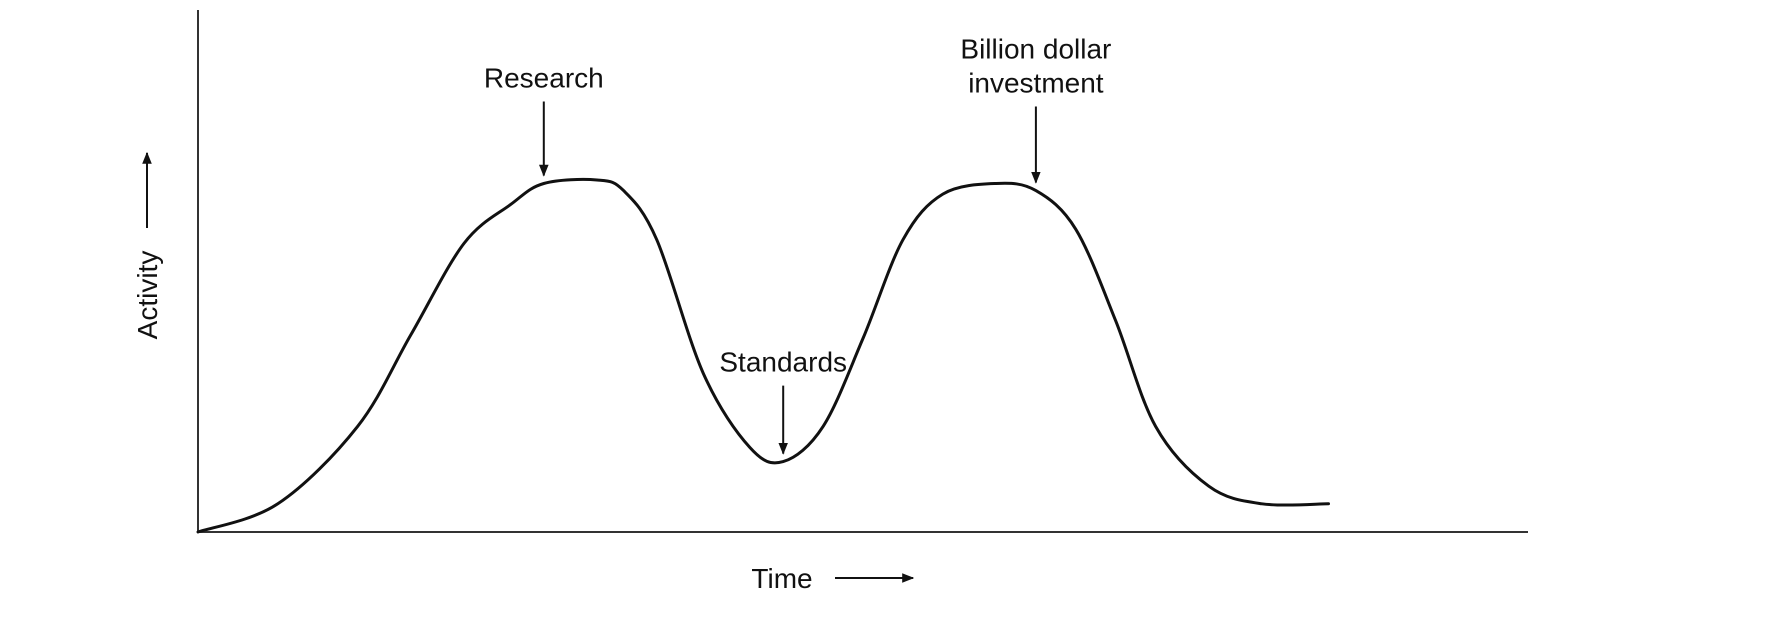 The image size is (1791, 626). What do you see at coordinates (783, 362) in the screenshot?
I see `annotation-standards-label: Standards` at bounding box center [783, 362].